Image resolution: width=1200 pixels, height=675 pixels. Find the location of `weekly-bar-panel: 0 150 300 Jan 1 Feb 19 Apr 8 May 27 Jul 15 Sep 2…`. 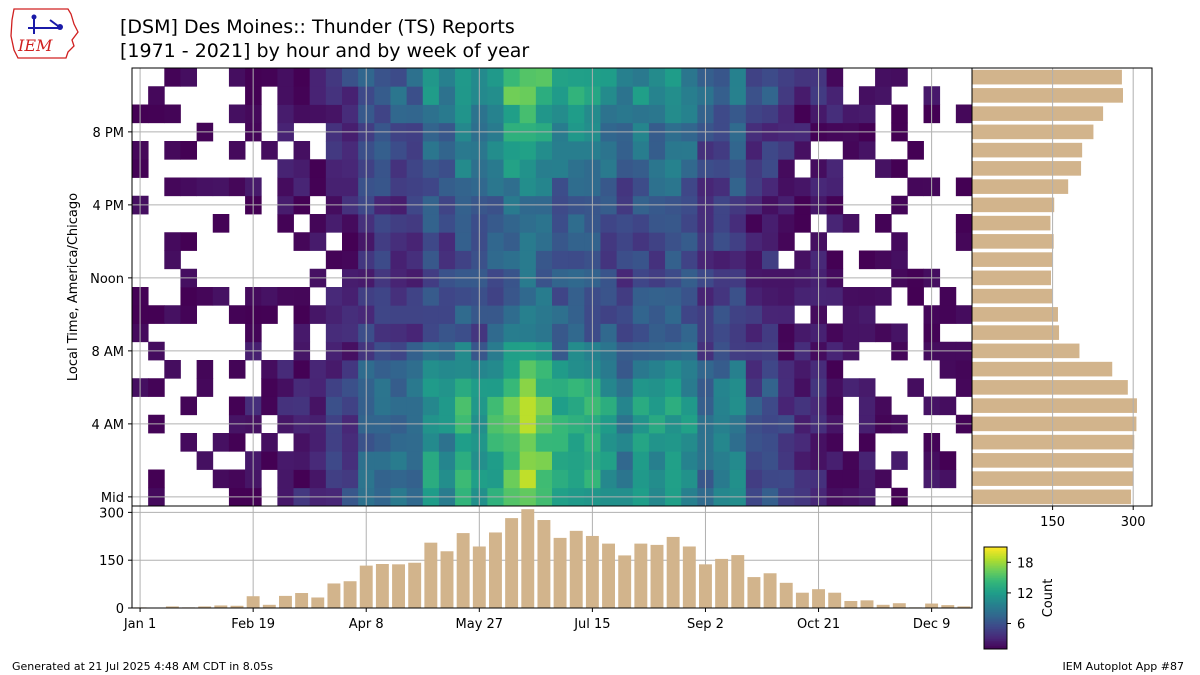

weekly-bar-panel: 0 150 300 Jan 1 Feb 19 Apr 8 May 27 Jul 15 Sep 2… is located at coordinates (535, 569).